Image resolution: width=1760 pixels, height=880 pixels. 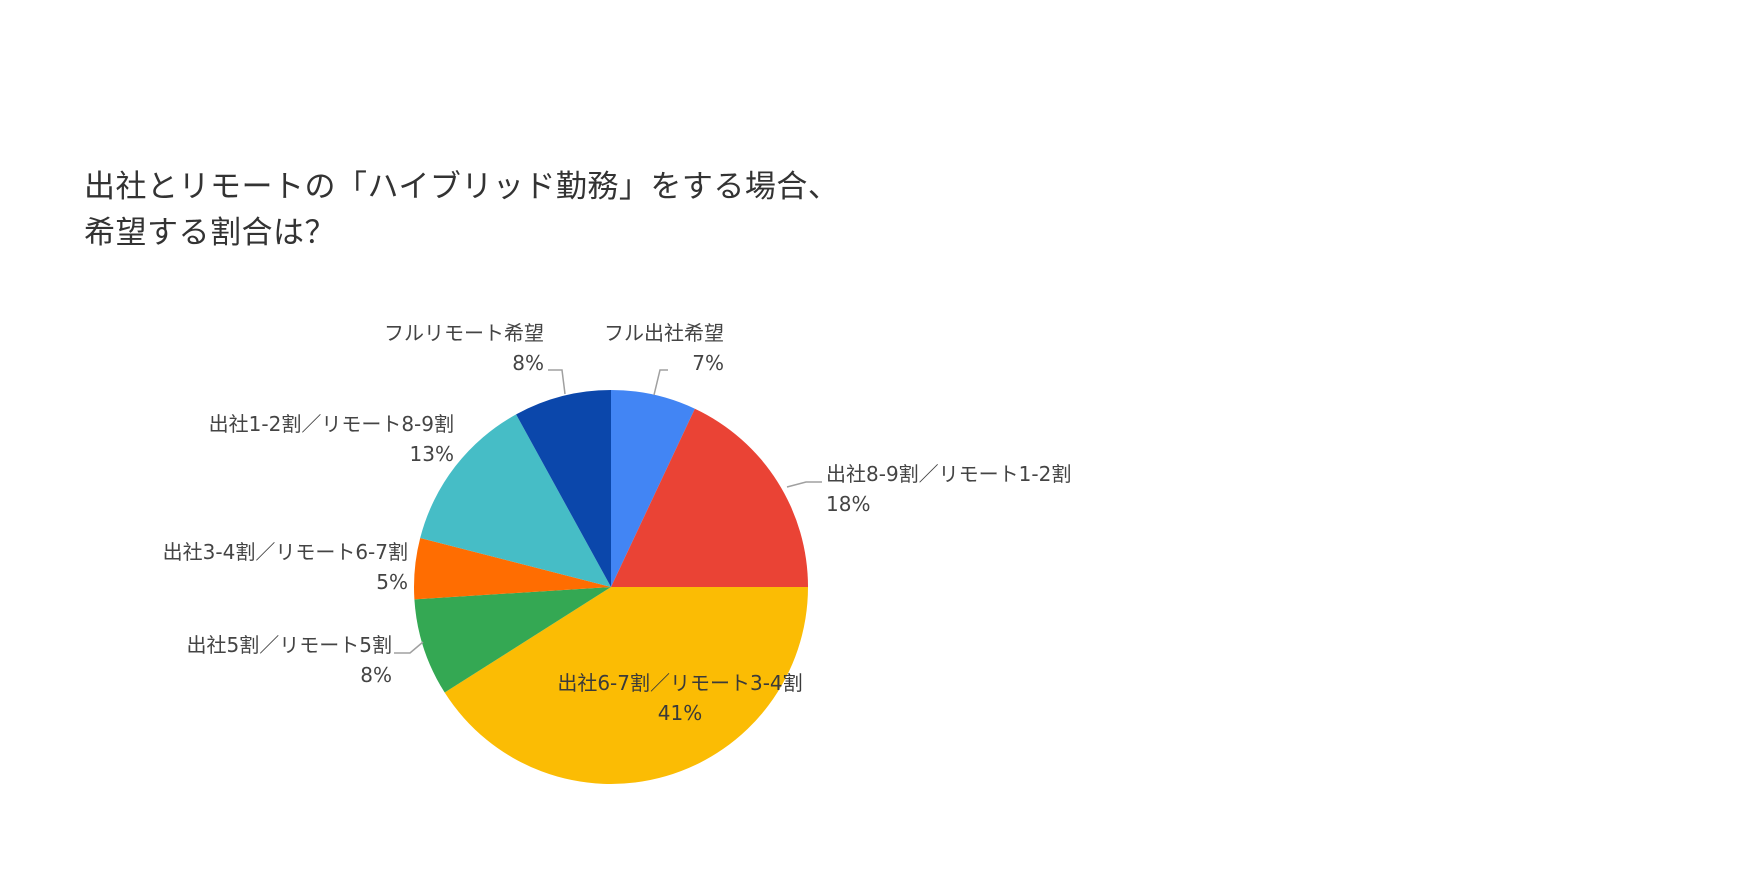 I want to click on label-office-1-2-name: 出社1-2割／リモート8-9割, so click(x=331, y=424).